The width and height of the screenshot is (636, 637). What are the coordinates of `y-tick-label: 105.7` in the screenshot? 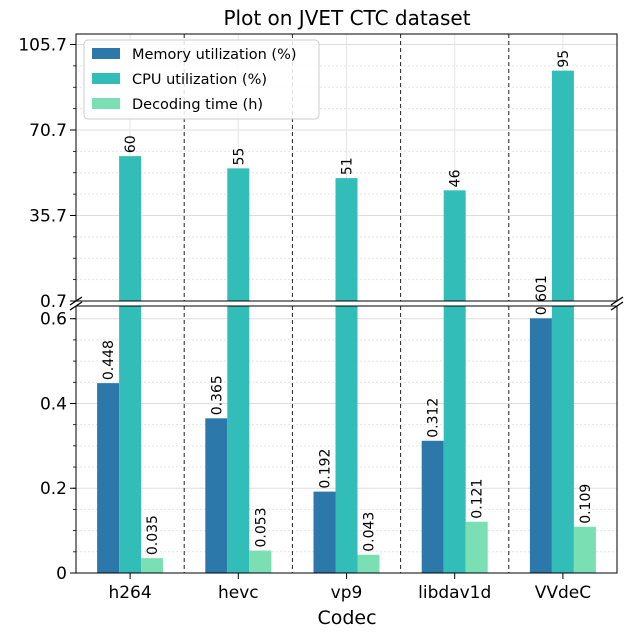 It's located at (42, 46).